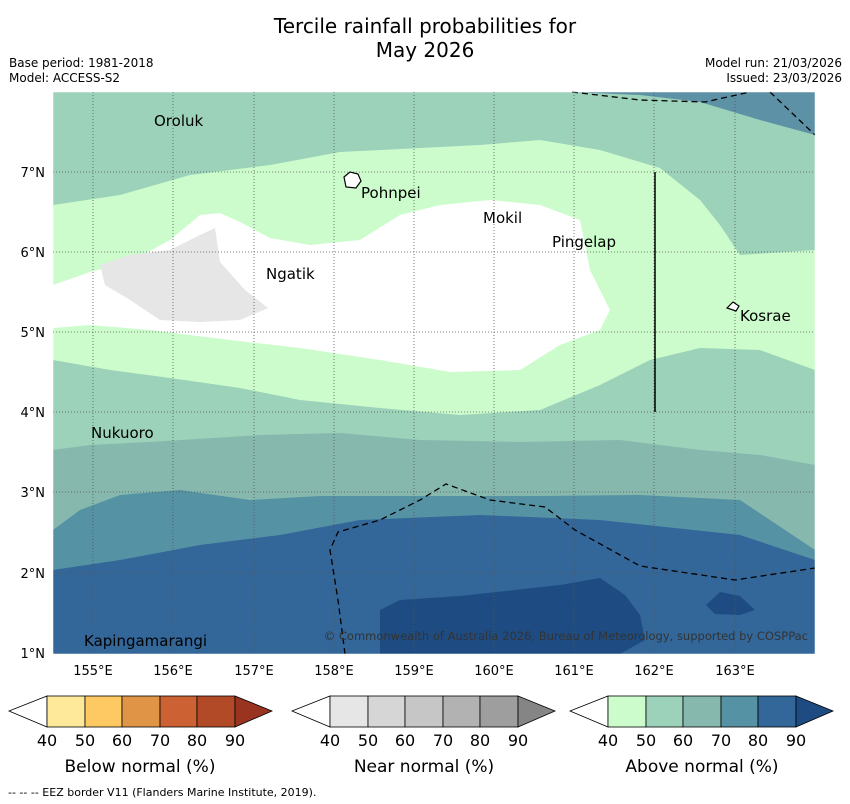 Image resolution: width=850 pixels, height=804 pixels. Describe the element at coordinates (414, 671) in the screenshot. I see `x-tick-159: 159°E` at that location.